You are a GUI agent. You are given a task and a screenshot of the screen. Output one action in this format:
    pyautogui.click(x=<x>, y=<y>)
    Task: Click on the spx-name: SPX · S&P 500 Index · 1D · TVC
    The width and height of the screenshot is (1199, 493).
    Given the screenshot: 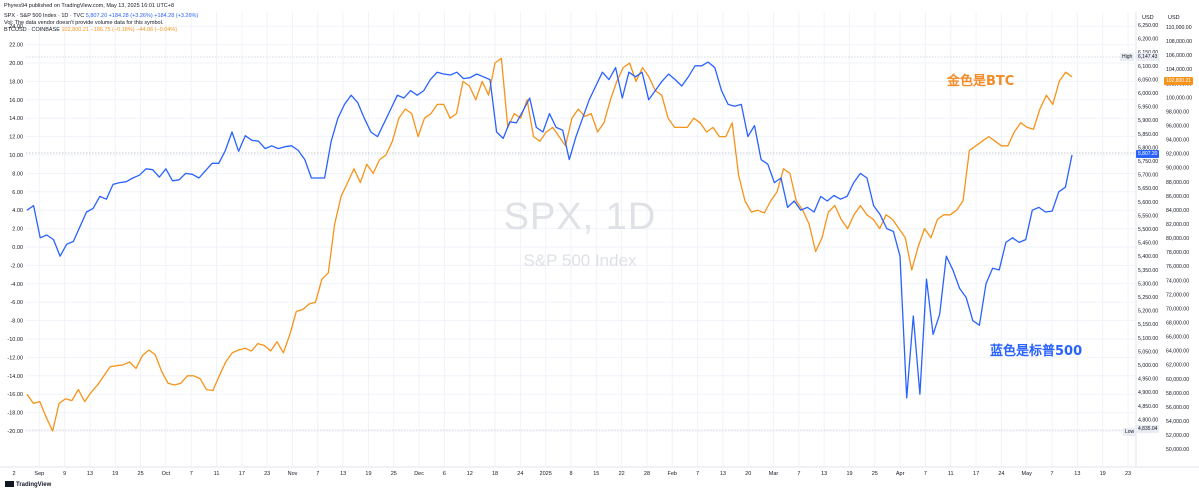 What is the action you would take?
    pyautogui.click(x=44, y=16)
    